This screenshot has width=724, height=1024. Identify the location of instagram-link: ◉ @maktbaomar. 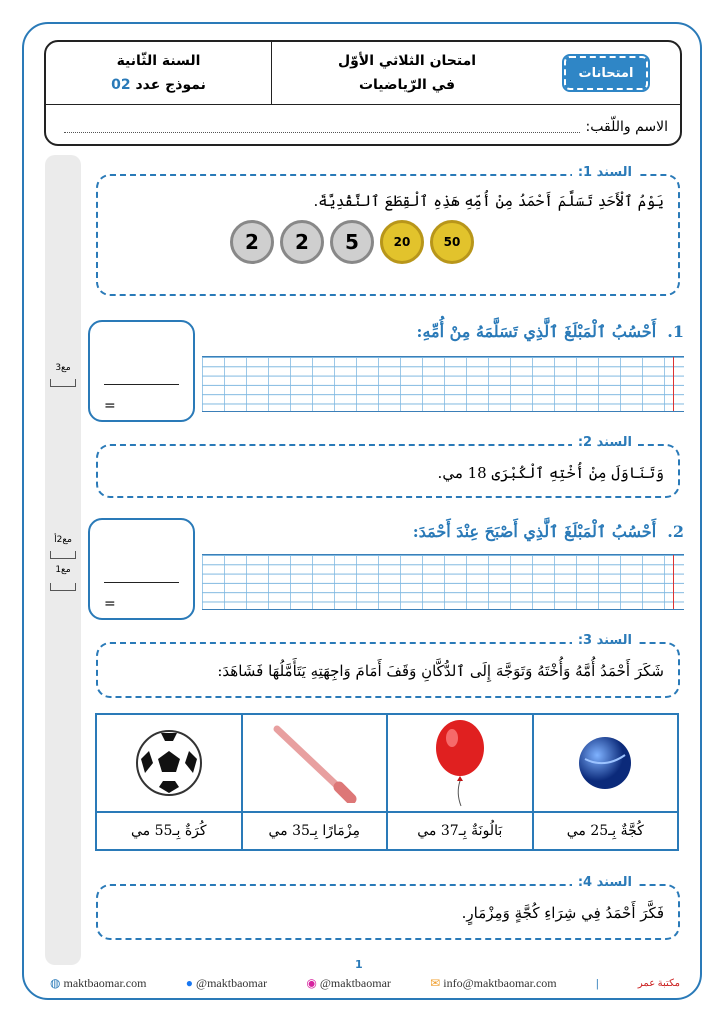
(348, 983).